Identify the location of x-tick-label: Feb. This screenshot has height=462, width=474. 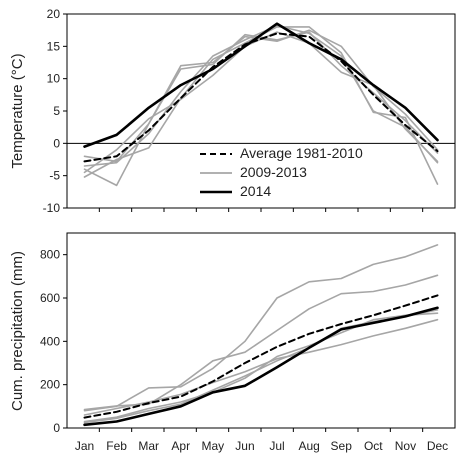
(116, 446).